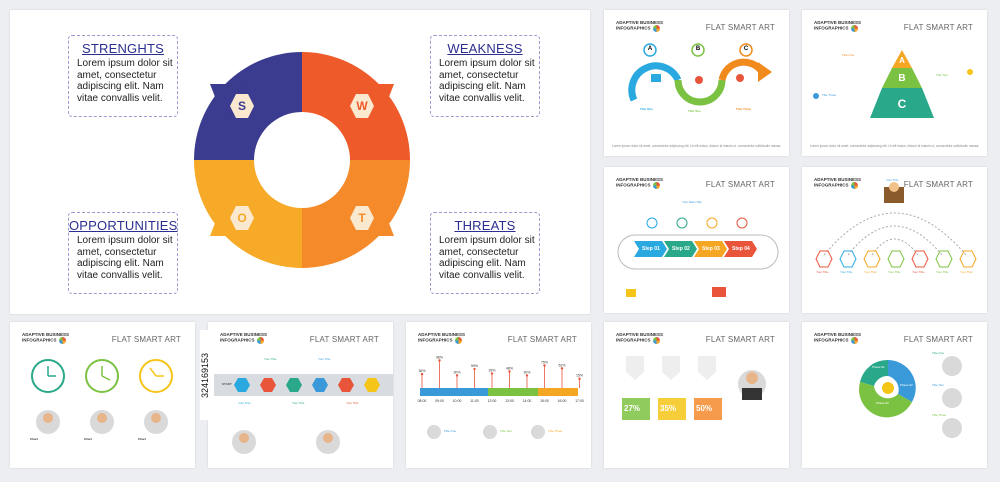  I want to click on timeline-percent: 59%, so click(474, 366).